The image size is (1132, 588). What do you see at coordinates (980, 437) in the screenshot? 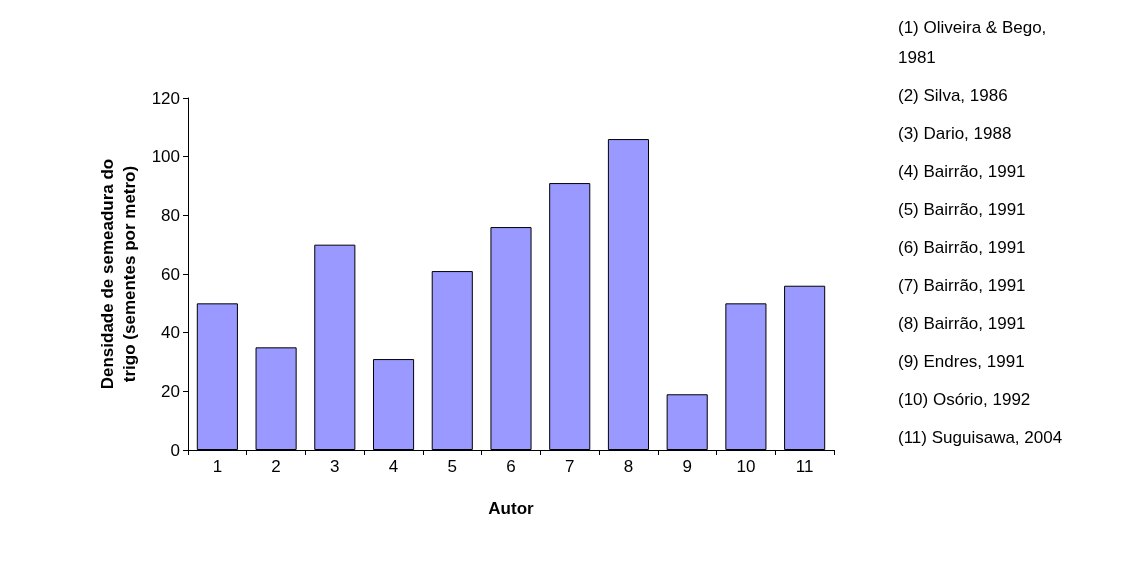
I see `text: (11) Suguisawa, 2004` at bounding box center [980, 437].